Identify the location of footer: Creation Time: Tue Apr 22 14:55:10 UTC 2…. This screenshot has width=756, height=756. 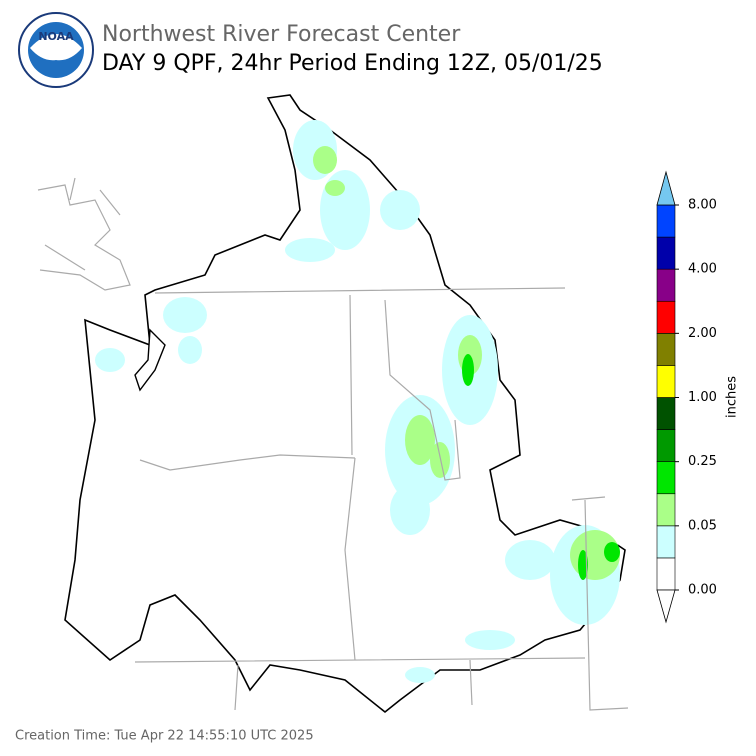
(164, 736).